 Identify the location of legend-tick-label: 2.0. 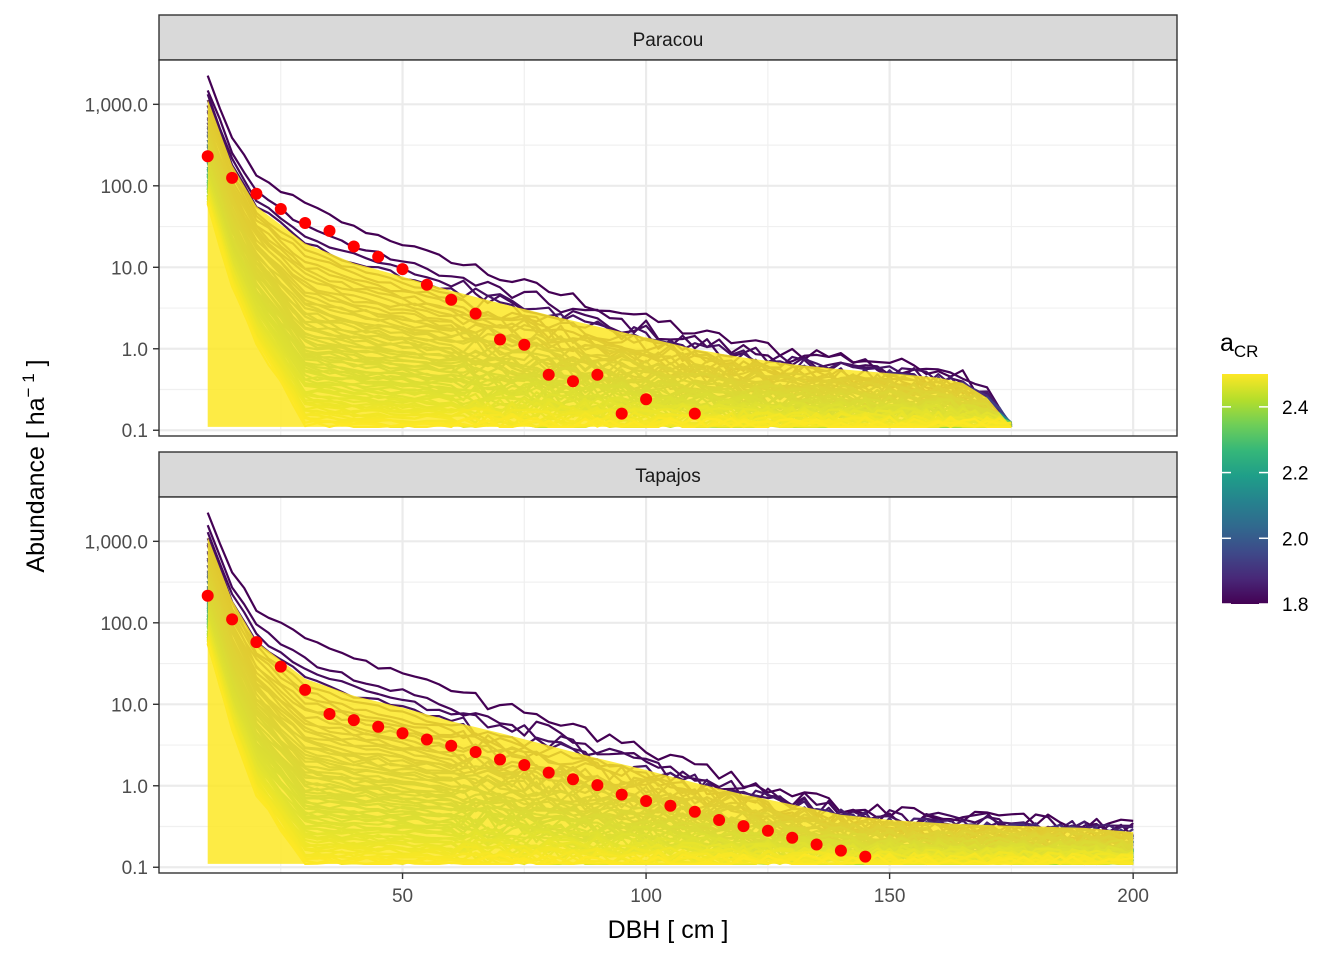
(1295, 539).